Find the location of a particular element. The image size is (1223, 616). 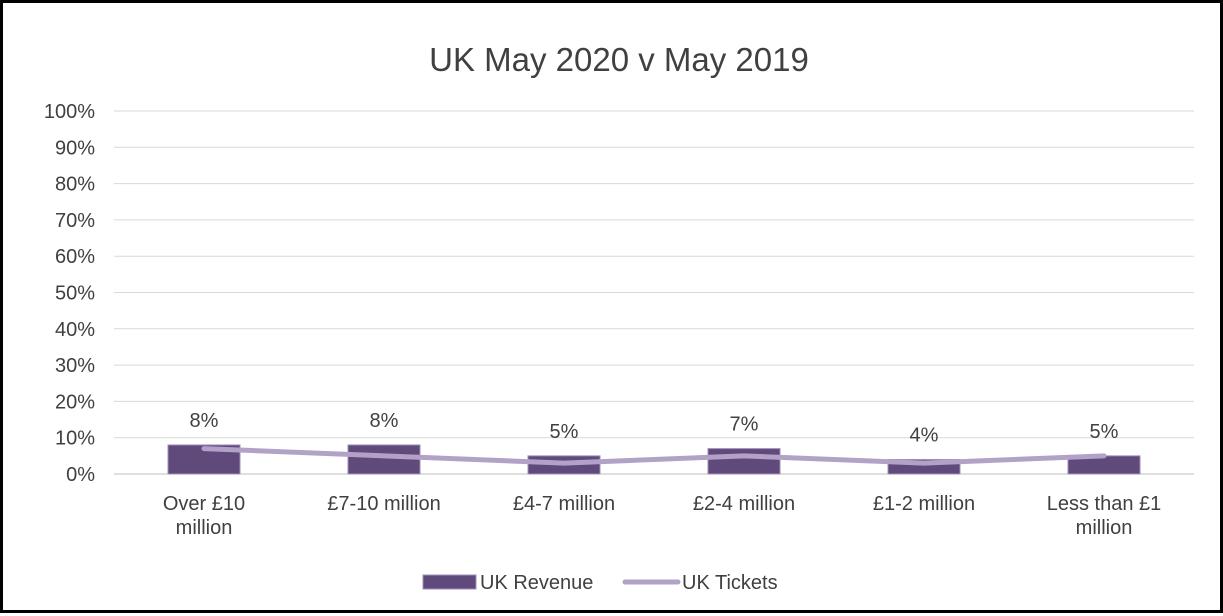

y-tick-label: 100% is located at coordinates (69, 112).